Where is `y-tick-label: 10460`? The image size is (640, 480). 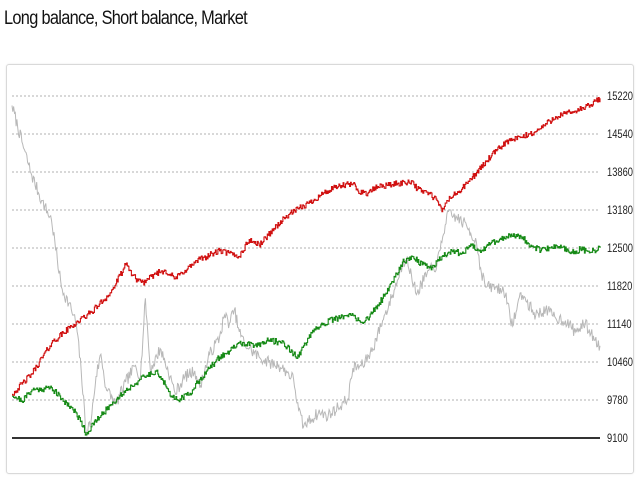
y-tick-label: 10460 is located at coordinates (620, 362).